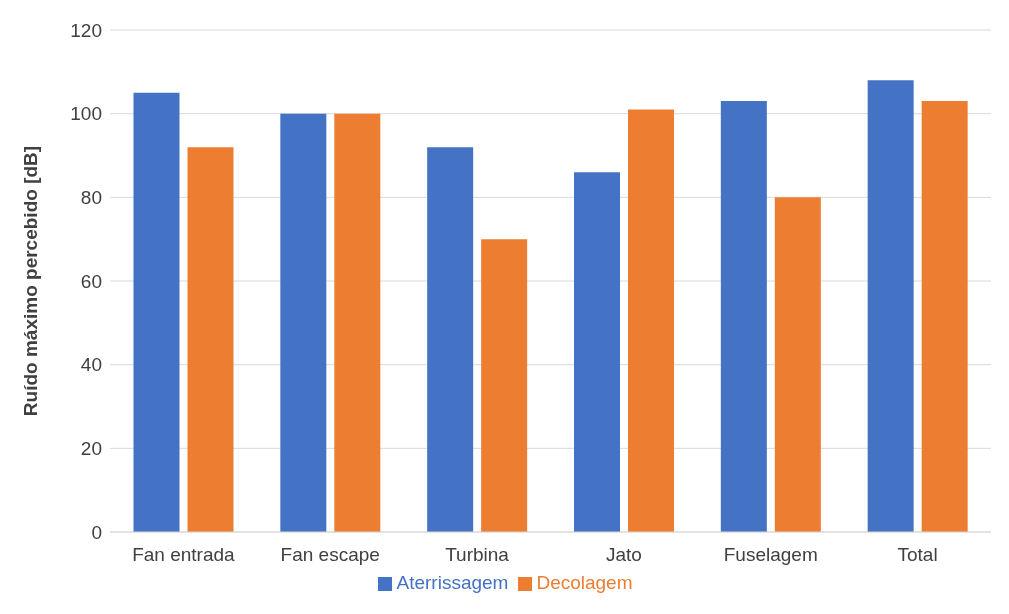  What do you see at coordinates (96, 532) in the screenshot?
I see `y-tick-label: 0` at bounding box center [96, 532].